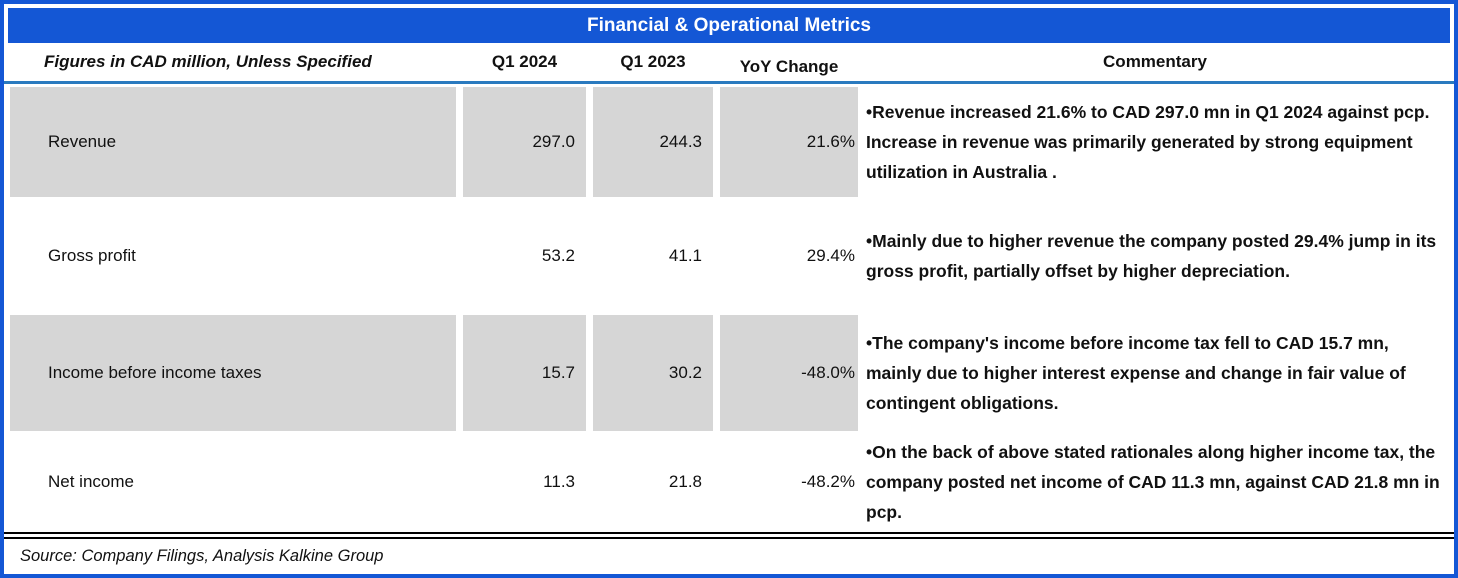  Describe the element at coordinates (653, 142) in the screenshot. I see `value-q1-2023: 244.3` at that location.